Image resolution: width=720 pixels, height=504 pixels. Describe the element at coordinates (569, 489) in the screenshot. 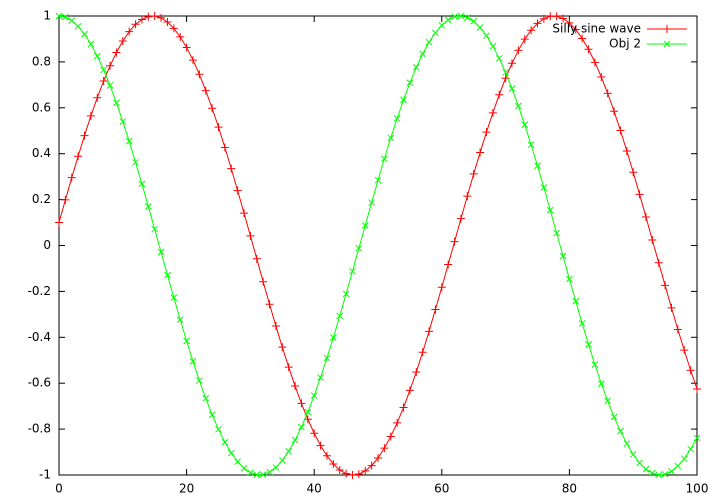

I see `x-tick-label: 80` at that location.